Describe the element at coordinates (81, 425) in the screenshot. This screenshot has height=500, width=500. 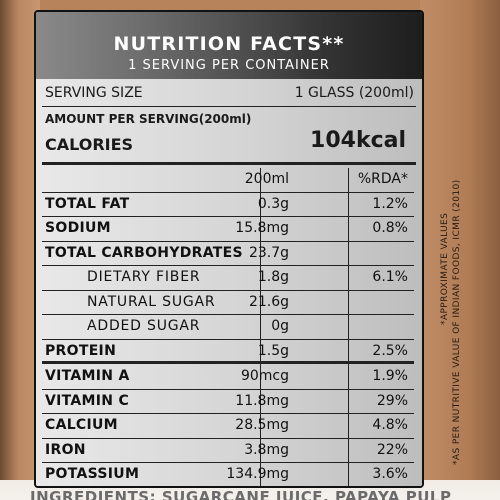
I see `nutrient-name: CALCIUM` at that location.